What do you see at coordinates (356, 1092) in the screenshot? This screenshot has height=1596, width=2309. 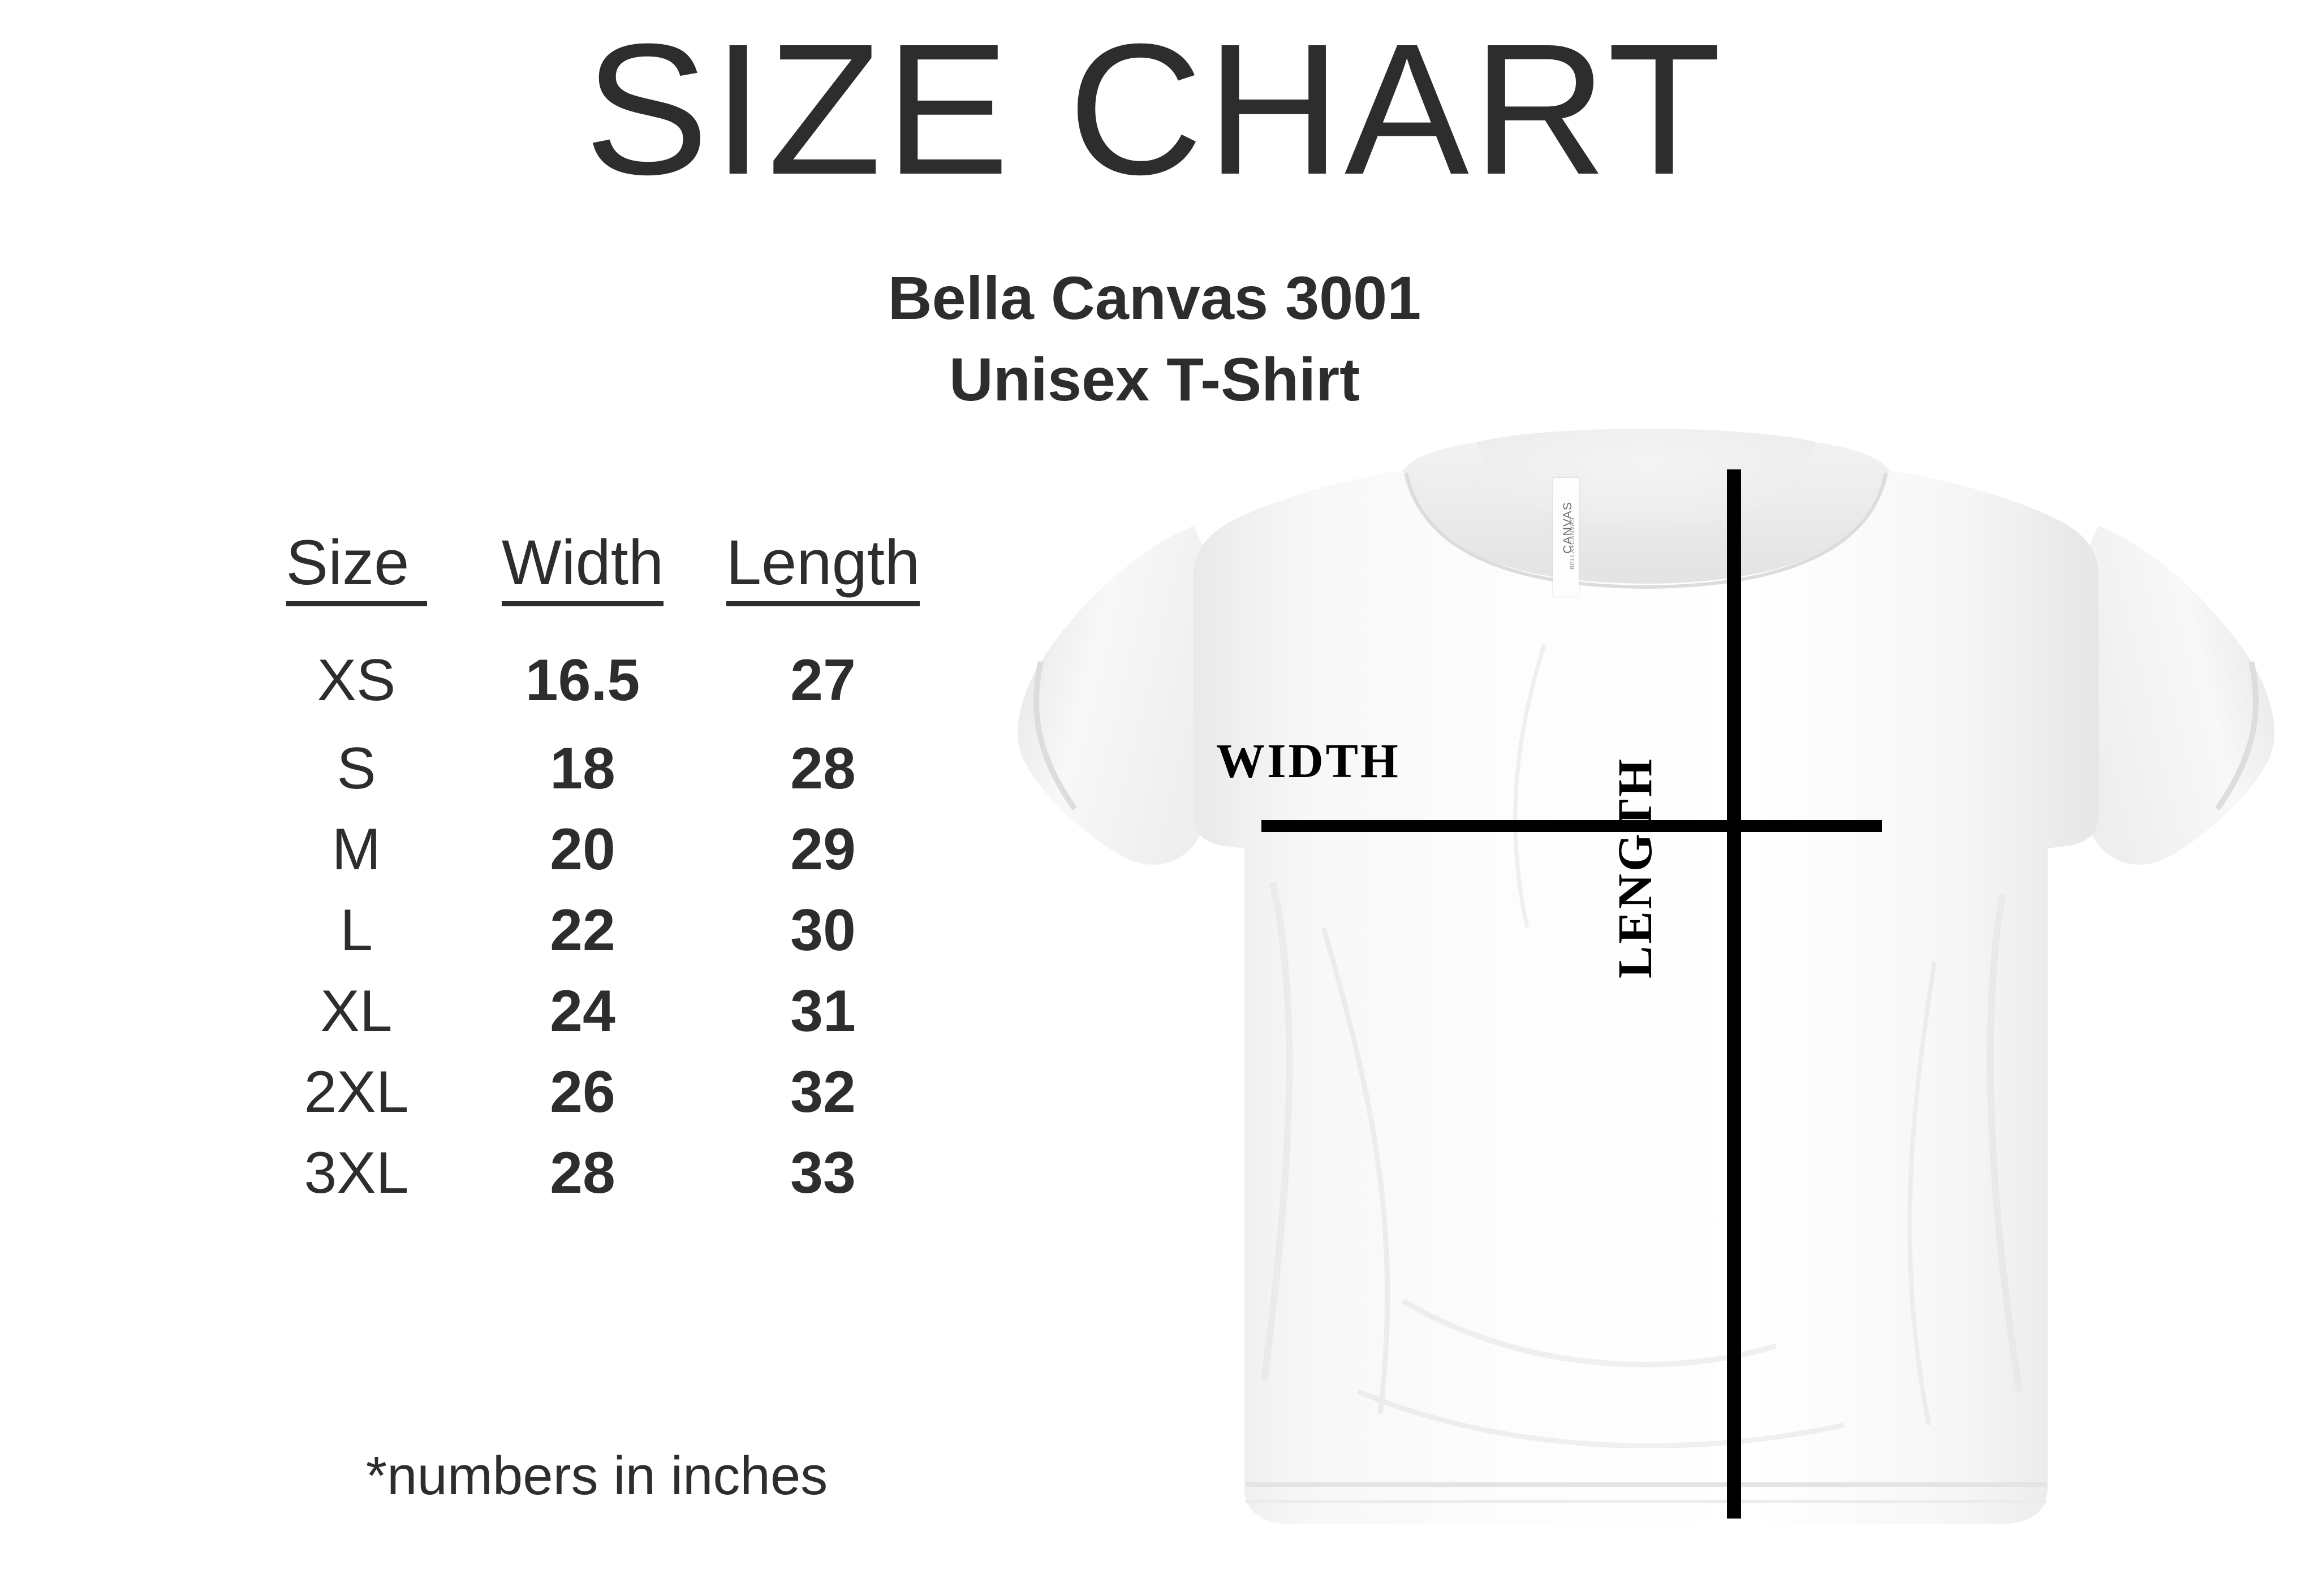 I see `cell-size: 2XL` at bounding box center [356, 1092].